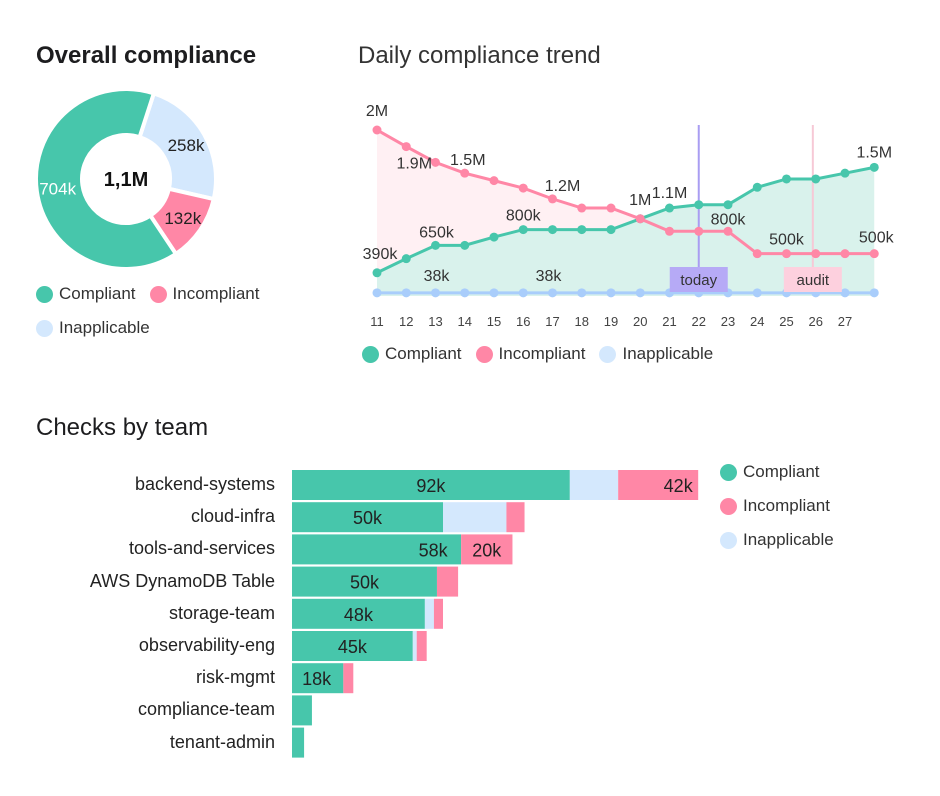 The image size is (940, 796). I want to click on data-label: 1.5M, so click(468, 160).